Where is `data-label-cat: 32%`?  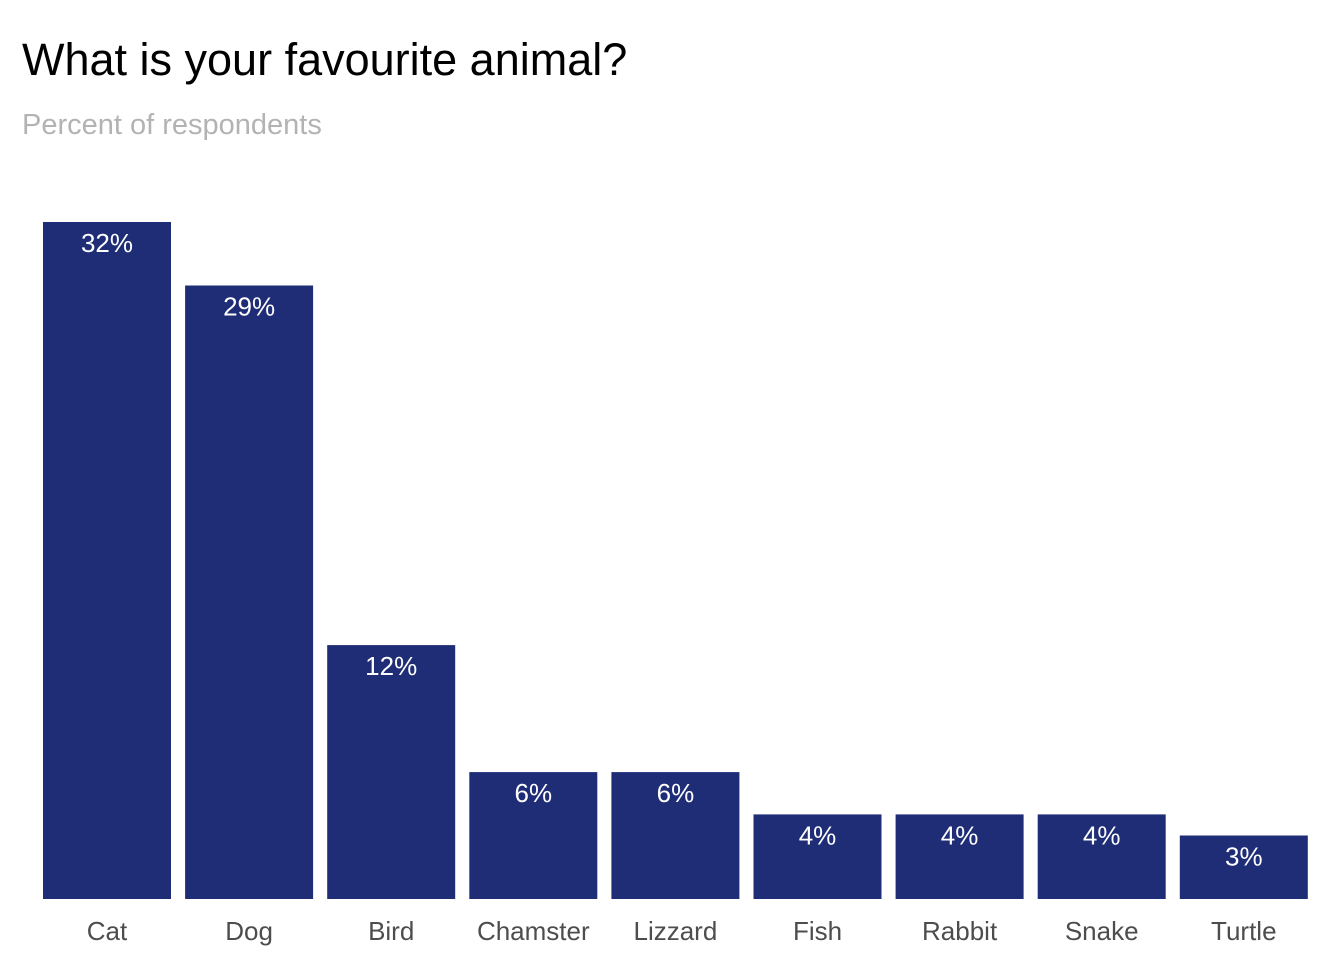
data-label-cat: 32% is located at coordinates (107, 243).